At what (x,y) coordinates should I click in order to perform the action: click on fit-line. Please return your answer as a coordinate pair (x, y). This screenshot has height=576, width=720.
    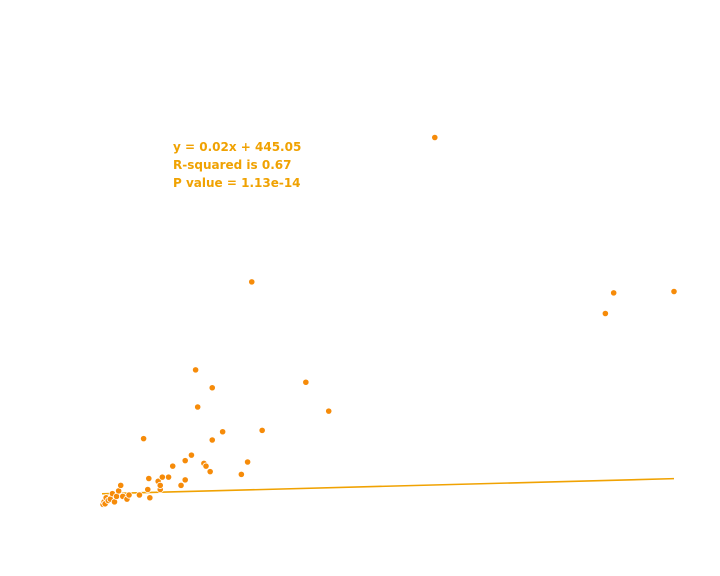
    Looking at the image, I should click on (388, 486).